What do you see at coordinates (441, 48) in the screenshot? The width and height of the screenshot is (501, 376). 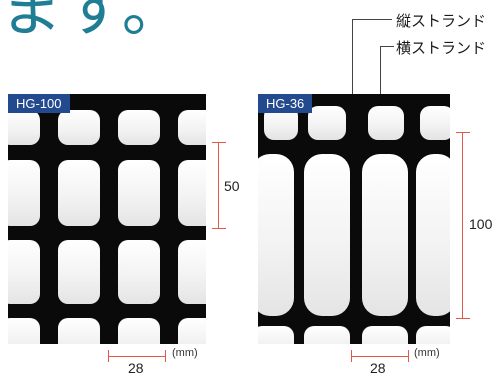 I see `horizontal-strand-label: 横ストランド` at bounding box center [441, 48].